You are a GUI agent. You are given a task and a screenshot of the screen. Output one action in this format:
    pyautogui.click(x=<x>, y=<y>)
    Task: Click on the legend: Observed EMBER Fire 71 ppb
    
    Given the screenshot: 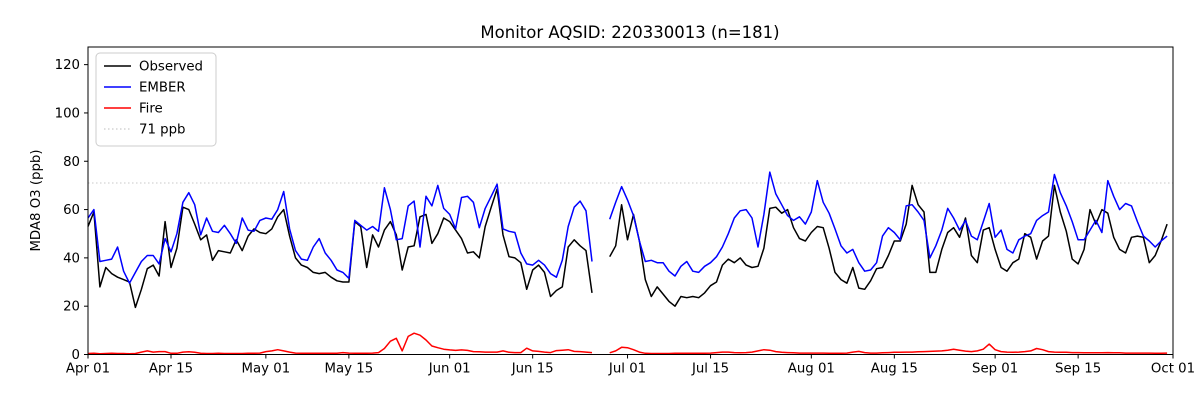 What is the action you would take?
    pyautogui.click(x=156, y=99)
    